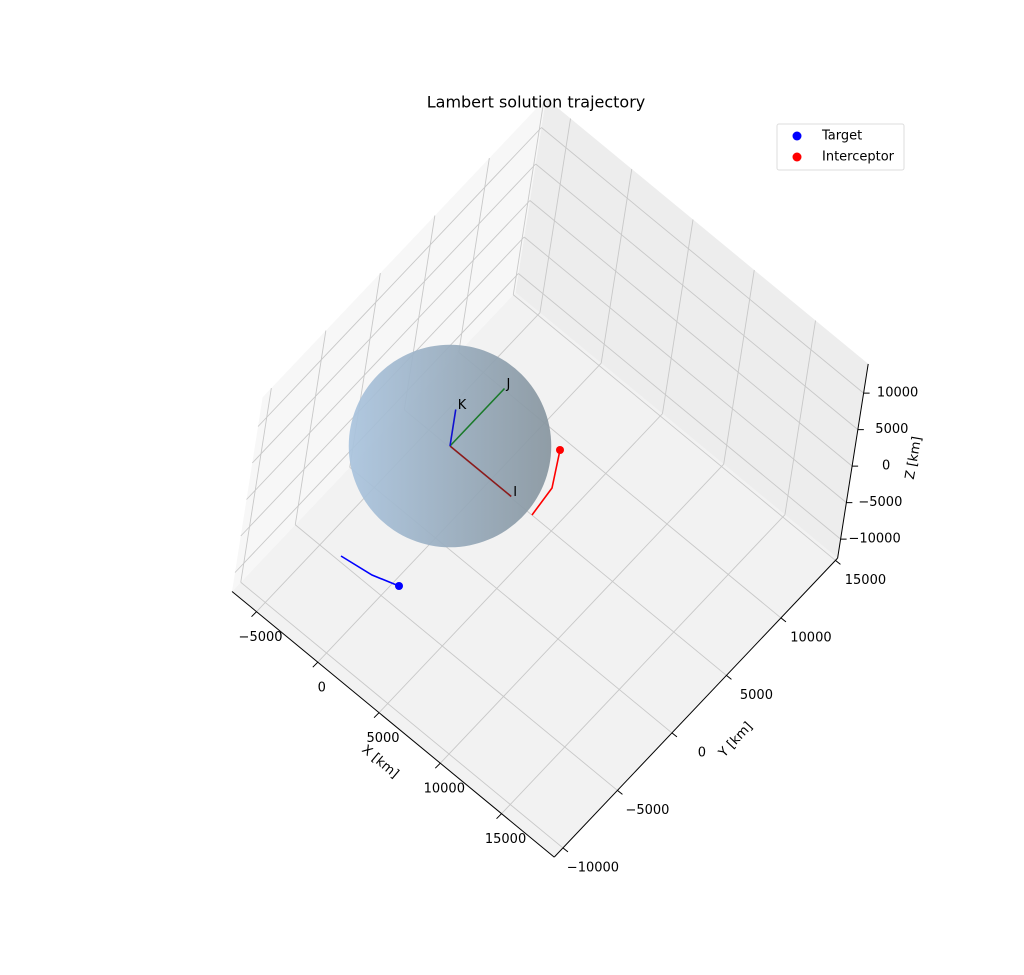 The image size is (1024, 975). Describe the element at coordinates (853, 461) in the screenshot. I see `z-axis-line` at that location.